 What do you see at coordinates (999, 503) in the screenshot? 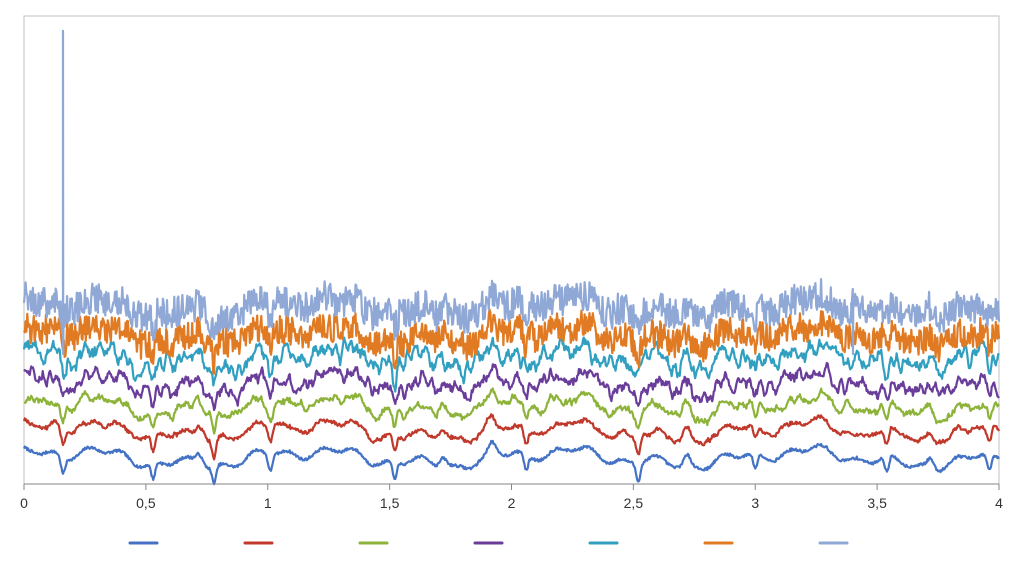
I see `x-tick-label: 4` at bounding box center [999, 503].